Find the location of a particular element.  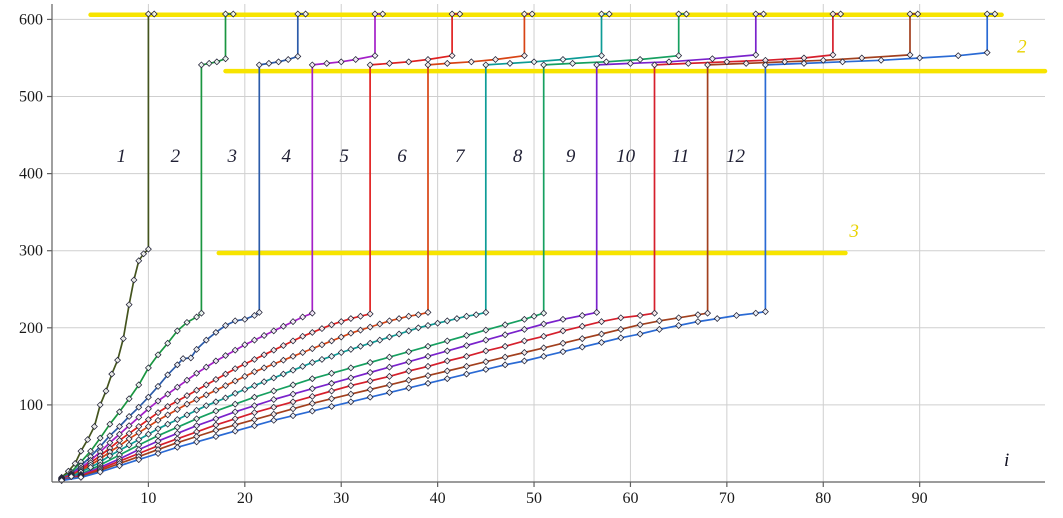

level-label-2: 2 is located at coordinates (1022, 47).